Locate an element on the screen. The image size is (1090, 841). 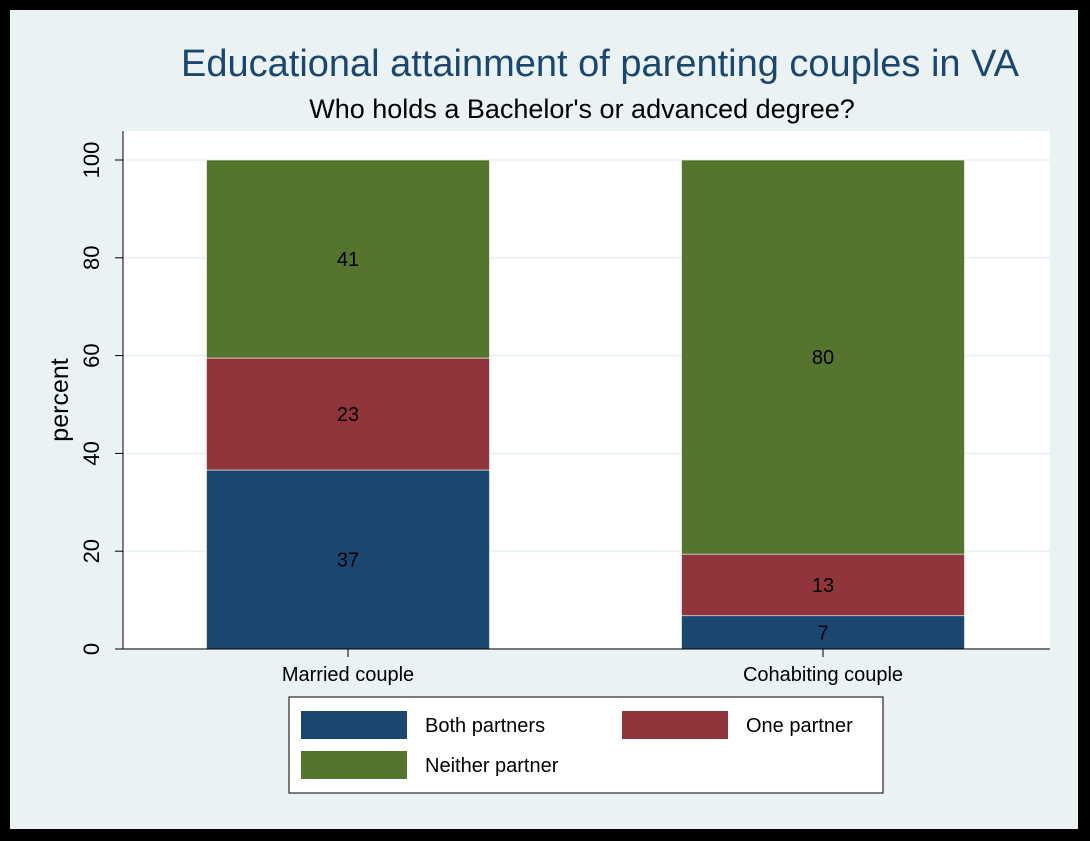
legend: Both partners One partner Neither partner is located at coordinates (586, 745).